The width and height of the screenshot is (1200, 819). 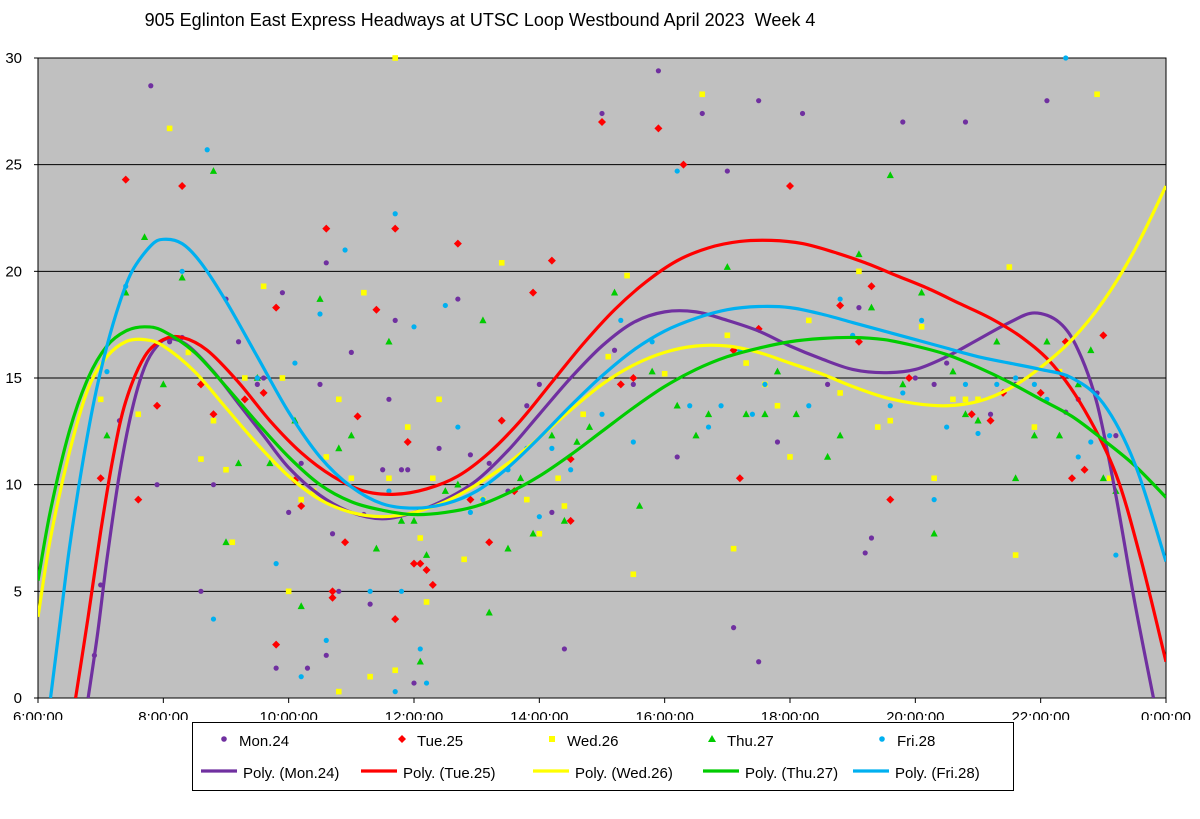 I want to click on legend-label: Poly. (Tue.25), so click(x=449, y=773).